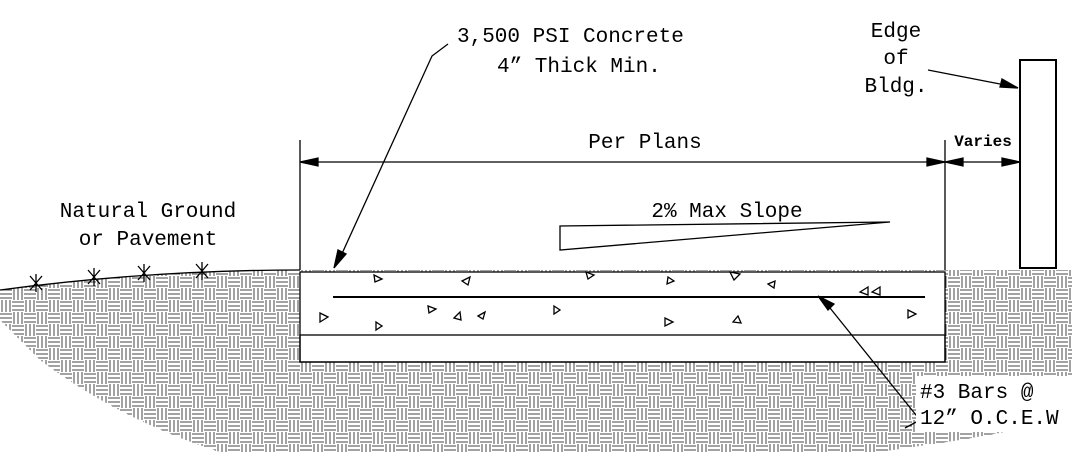  I want to click on dimension-label: Per Plans, so click(644, 143).